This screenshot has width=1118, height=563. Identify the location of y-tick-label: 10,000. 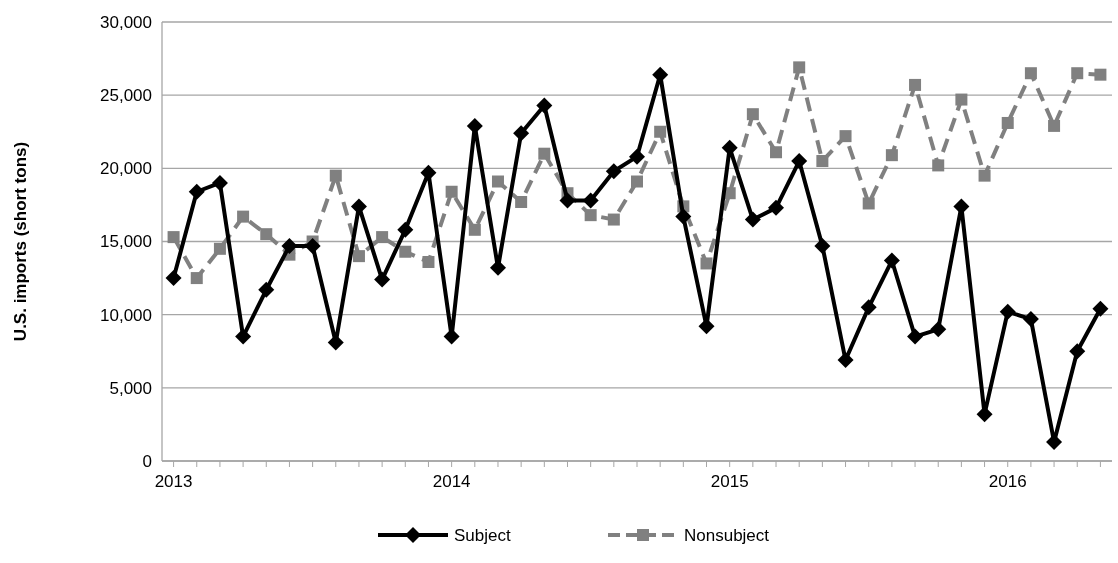
(126, 315).